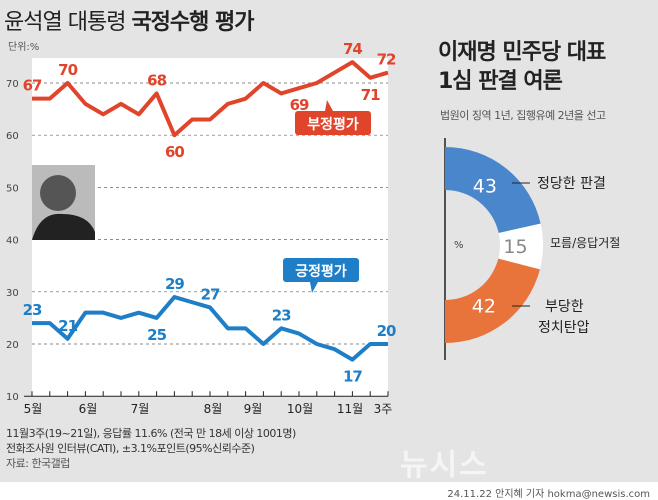  What do you see at coordinates (12, 293) in the screenshot?
I see `y-tick-label: 30` at bounding box center [12, 293].